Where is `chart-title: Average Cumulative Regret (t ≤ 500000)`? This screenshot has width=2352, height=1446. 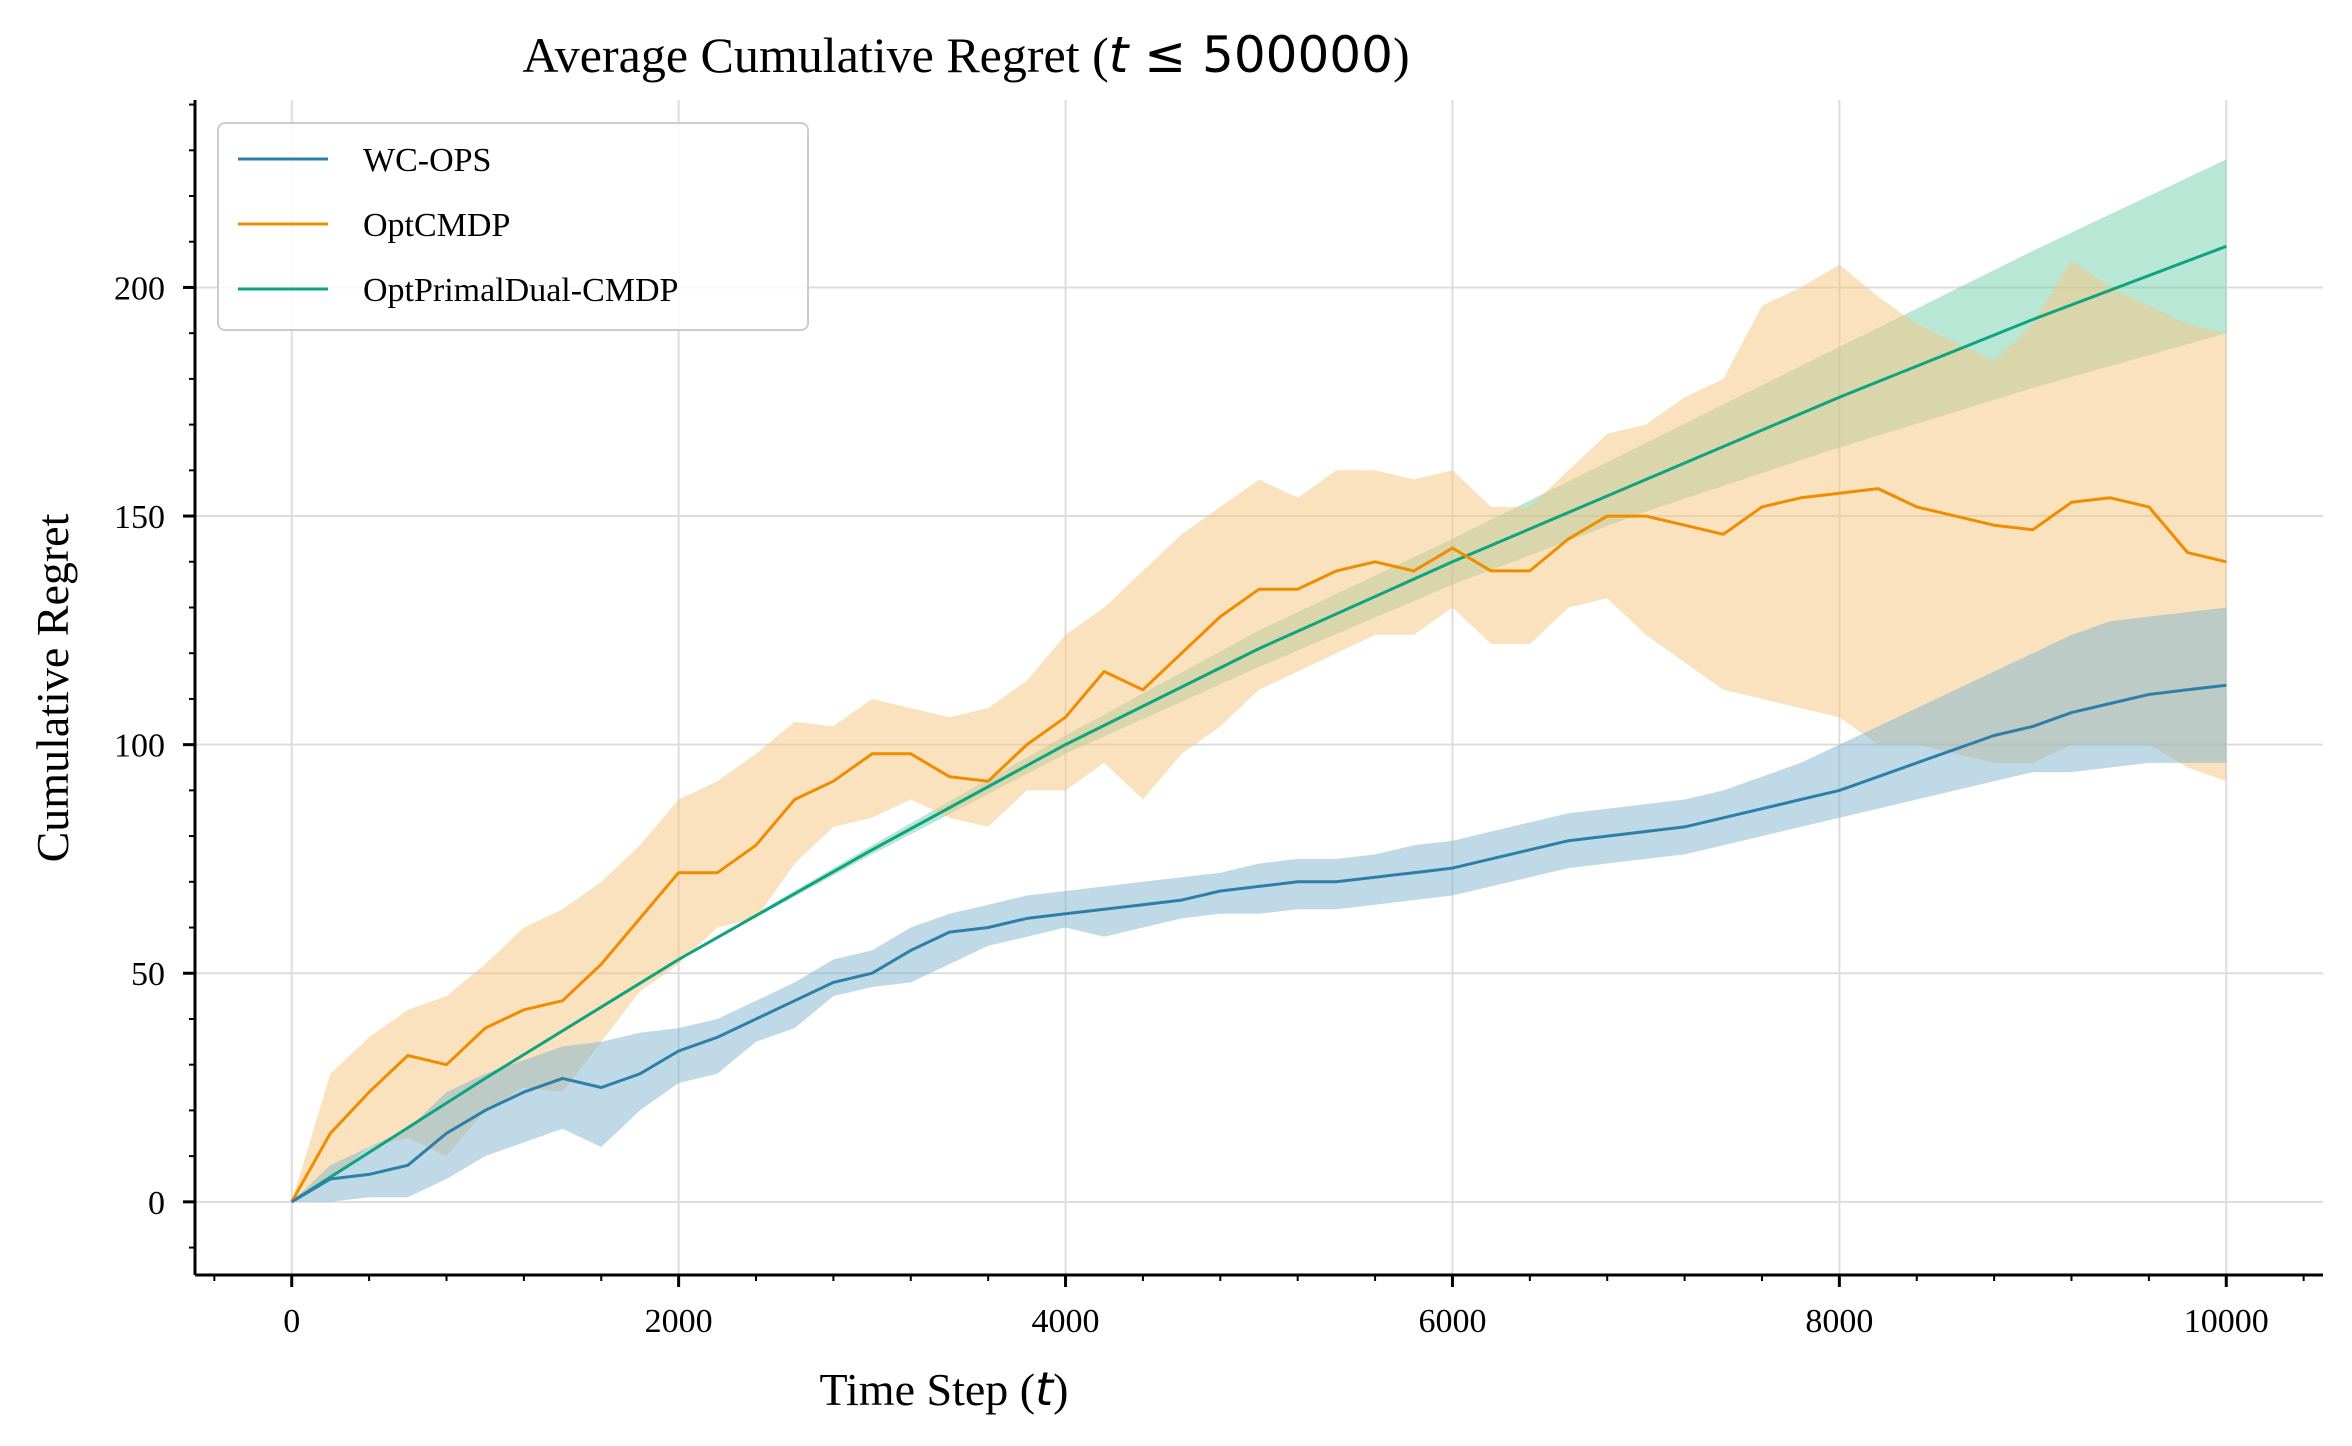 chart-title: Average Cumulative Regret (t ≤ 500000) is located at coordinates (965, 55).